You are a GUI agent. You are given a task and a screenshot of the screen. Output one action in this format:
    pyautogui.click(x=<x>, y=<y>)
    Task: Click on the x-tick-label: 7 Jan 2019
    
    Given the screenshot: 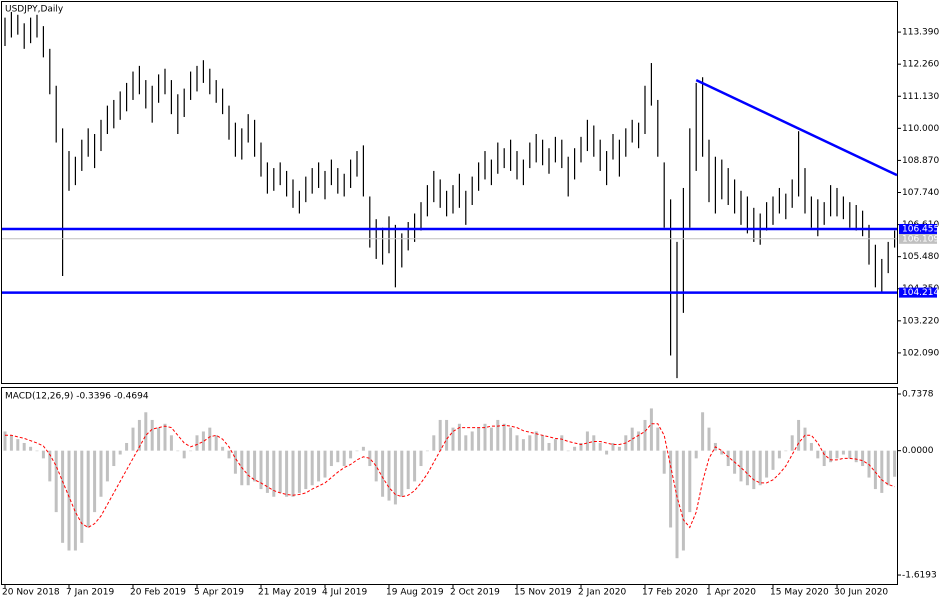 What is the action you would take?
    pyautogui.click(x=90, y=593)
    